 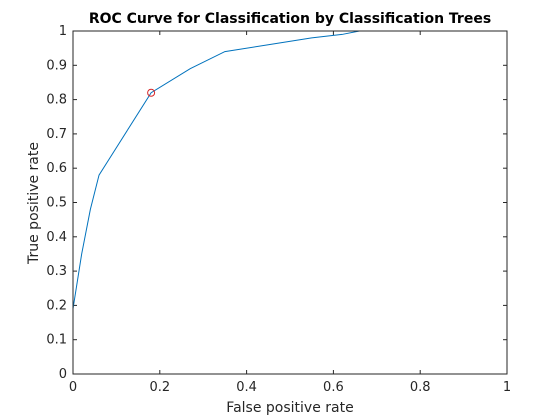 What do you see at coordinates (56, 65) in the screenshot?
I see `y-tick-label: 0.9` at bounding box center [56, 65].